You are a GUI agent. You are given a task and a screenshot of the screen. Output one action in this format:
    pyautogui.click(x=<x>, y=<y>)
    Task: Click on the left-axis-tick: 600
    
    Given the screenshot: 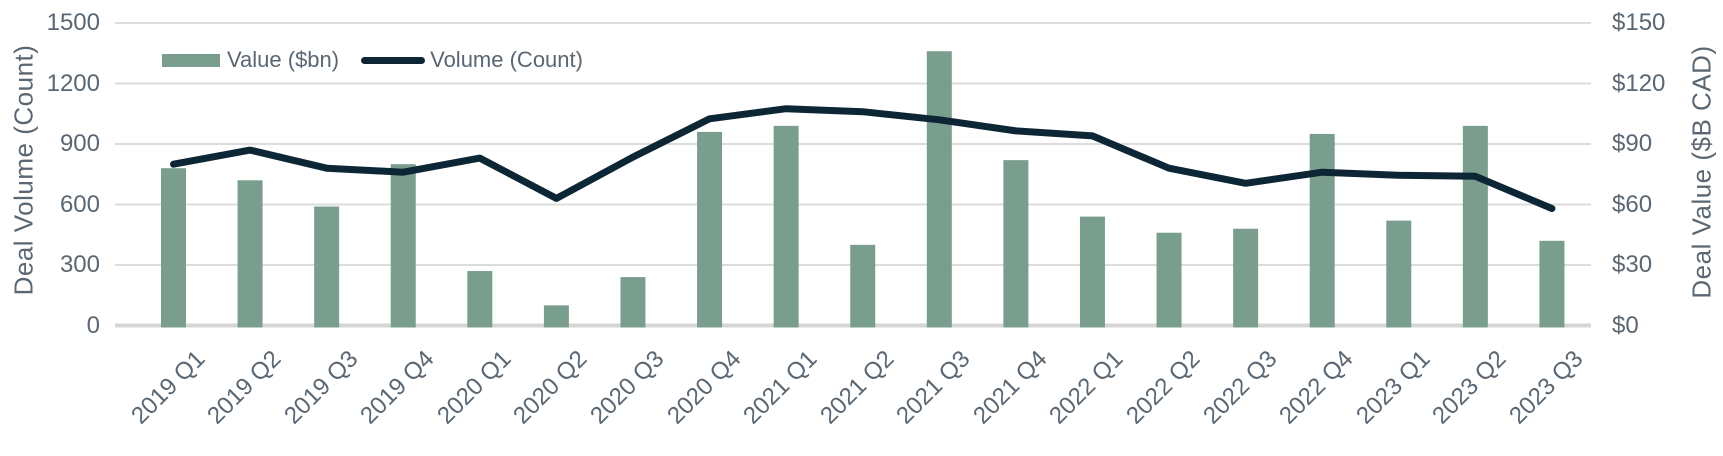 What is the action you would take?
    pyautogui.click(x=79, y=204)
    